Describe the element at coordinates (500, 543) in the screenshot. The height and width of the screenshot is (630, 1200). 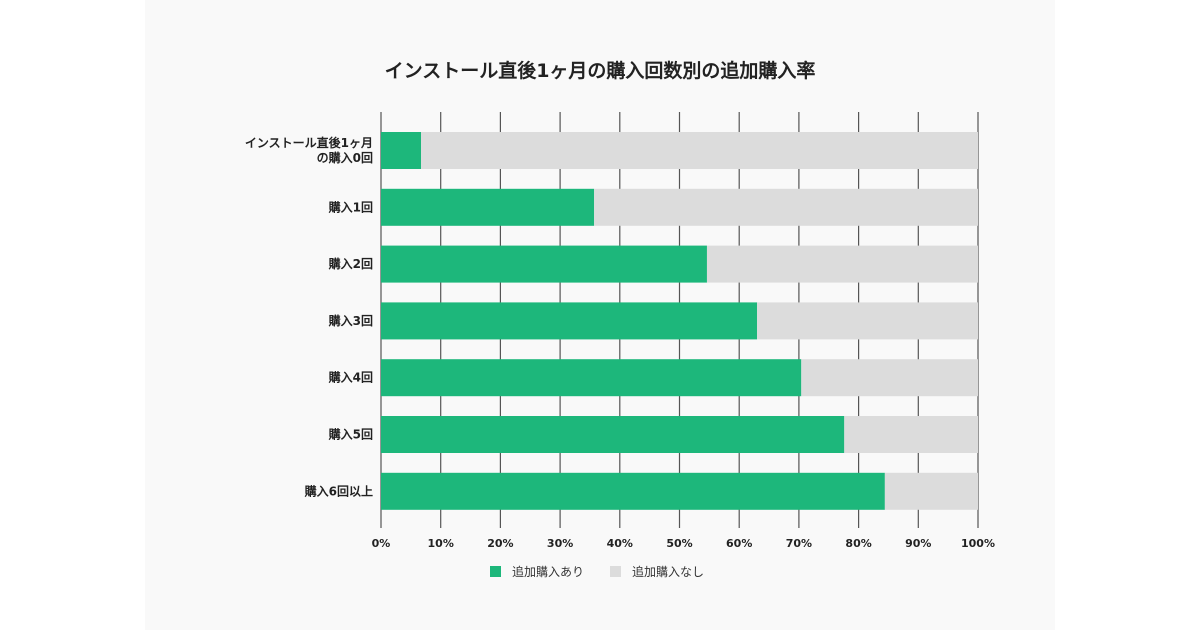
I see `x-tick-label: 20%` at that location.